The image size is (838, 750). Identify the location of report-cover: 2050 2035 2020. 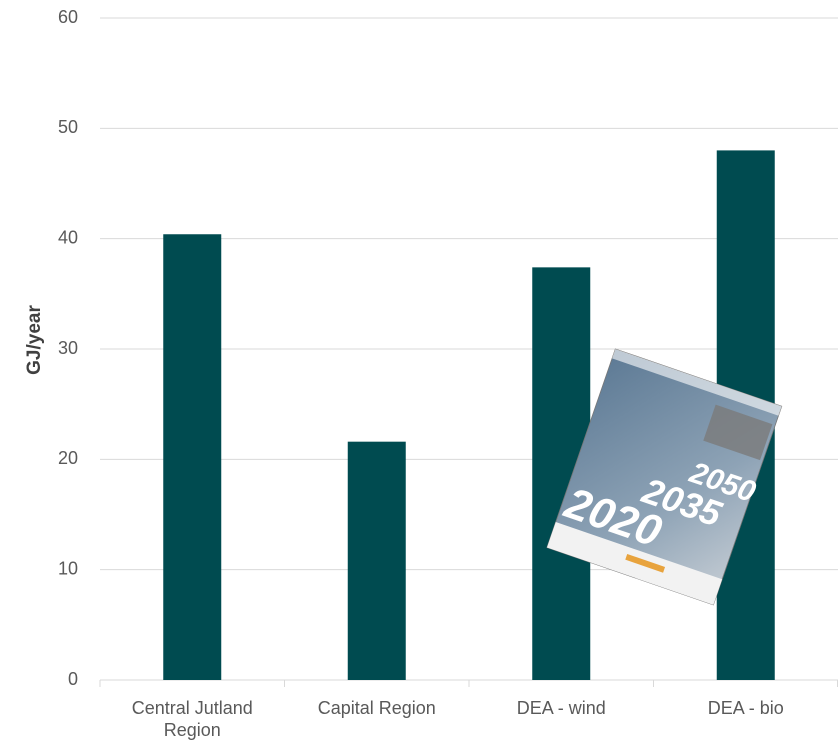
(664, 477).